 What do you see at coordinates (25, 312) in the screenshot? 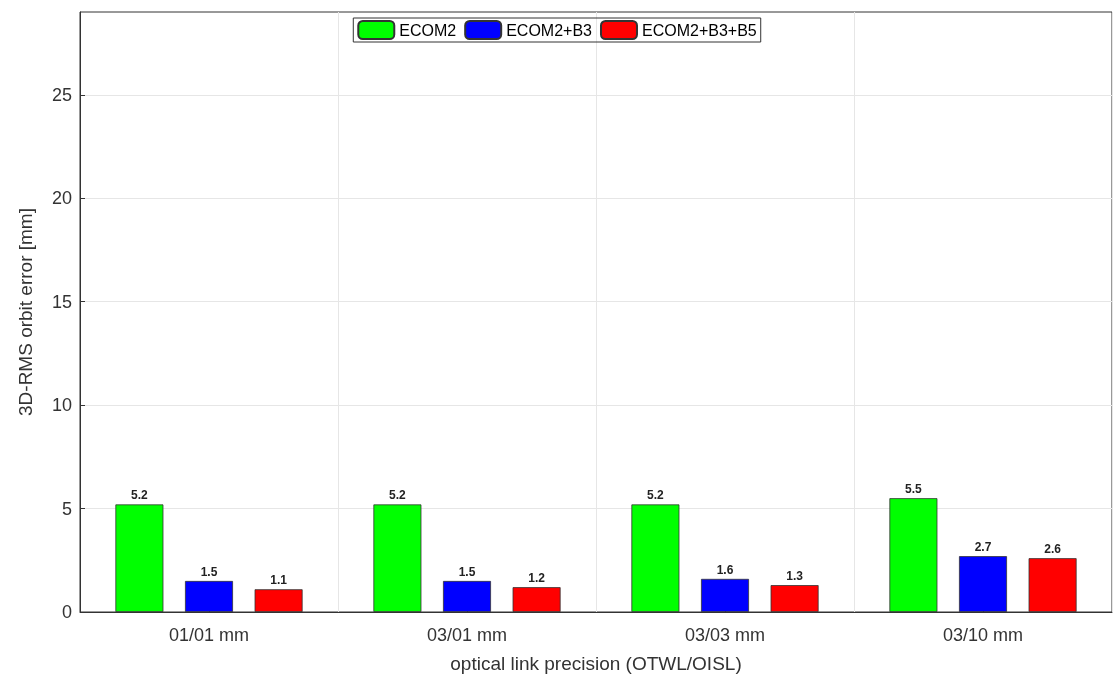
I see `y-axis-title: 3D-RMS orbit error [mm]` at bounding box center [25, 312].